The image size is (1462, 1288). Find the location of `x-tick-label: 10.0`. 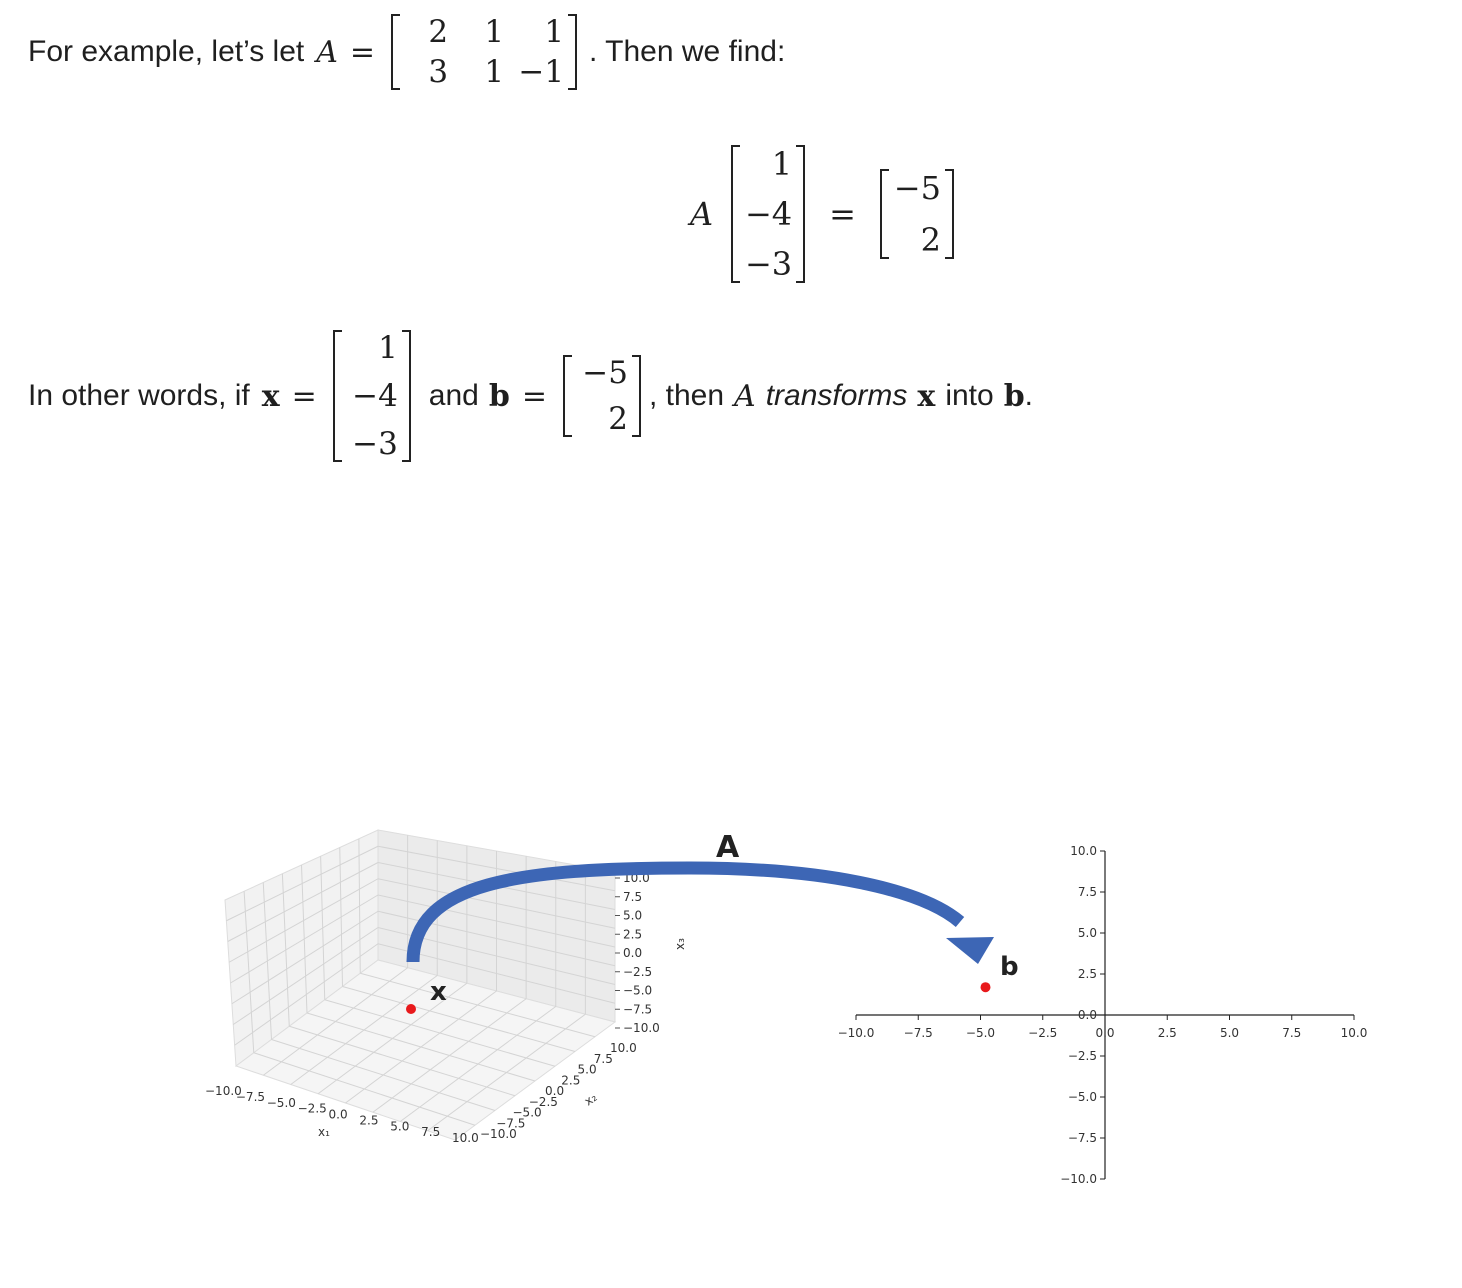

x-tick-label: 10.0 is located at coordinates (1354, 1033).